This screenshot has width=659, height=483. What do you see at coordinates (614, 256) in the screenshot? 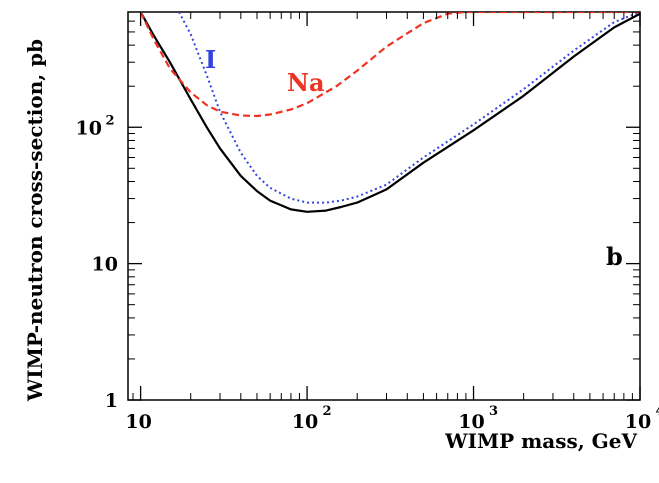
I see `panel-label: b` at bounding box center [614, 256].